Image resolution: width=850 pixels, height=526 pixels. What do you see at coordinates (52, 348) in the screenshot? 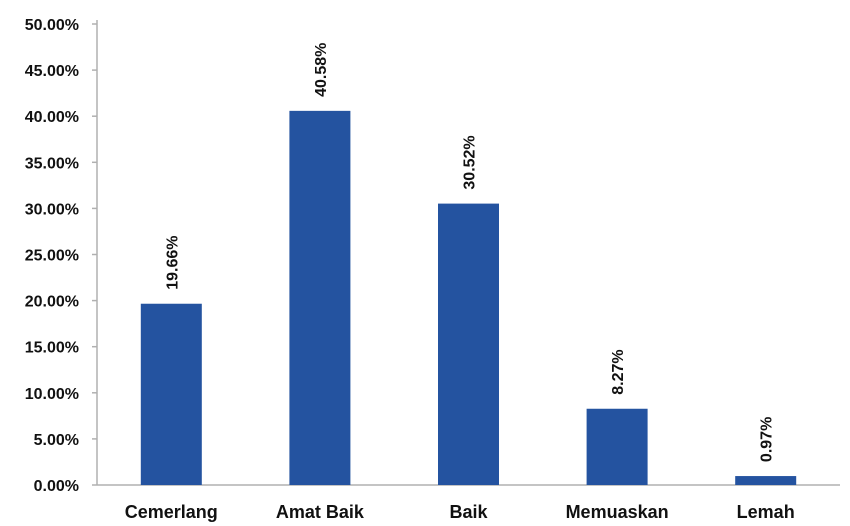
I see `y-tick-label: 15.00%` at bounding box center [52, 348].